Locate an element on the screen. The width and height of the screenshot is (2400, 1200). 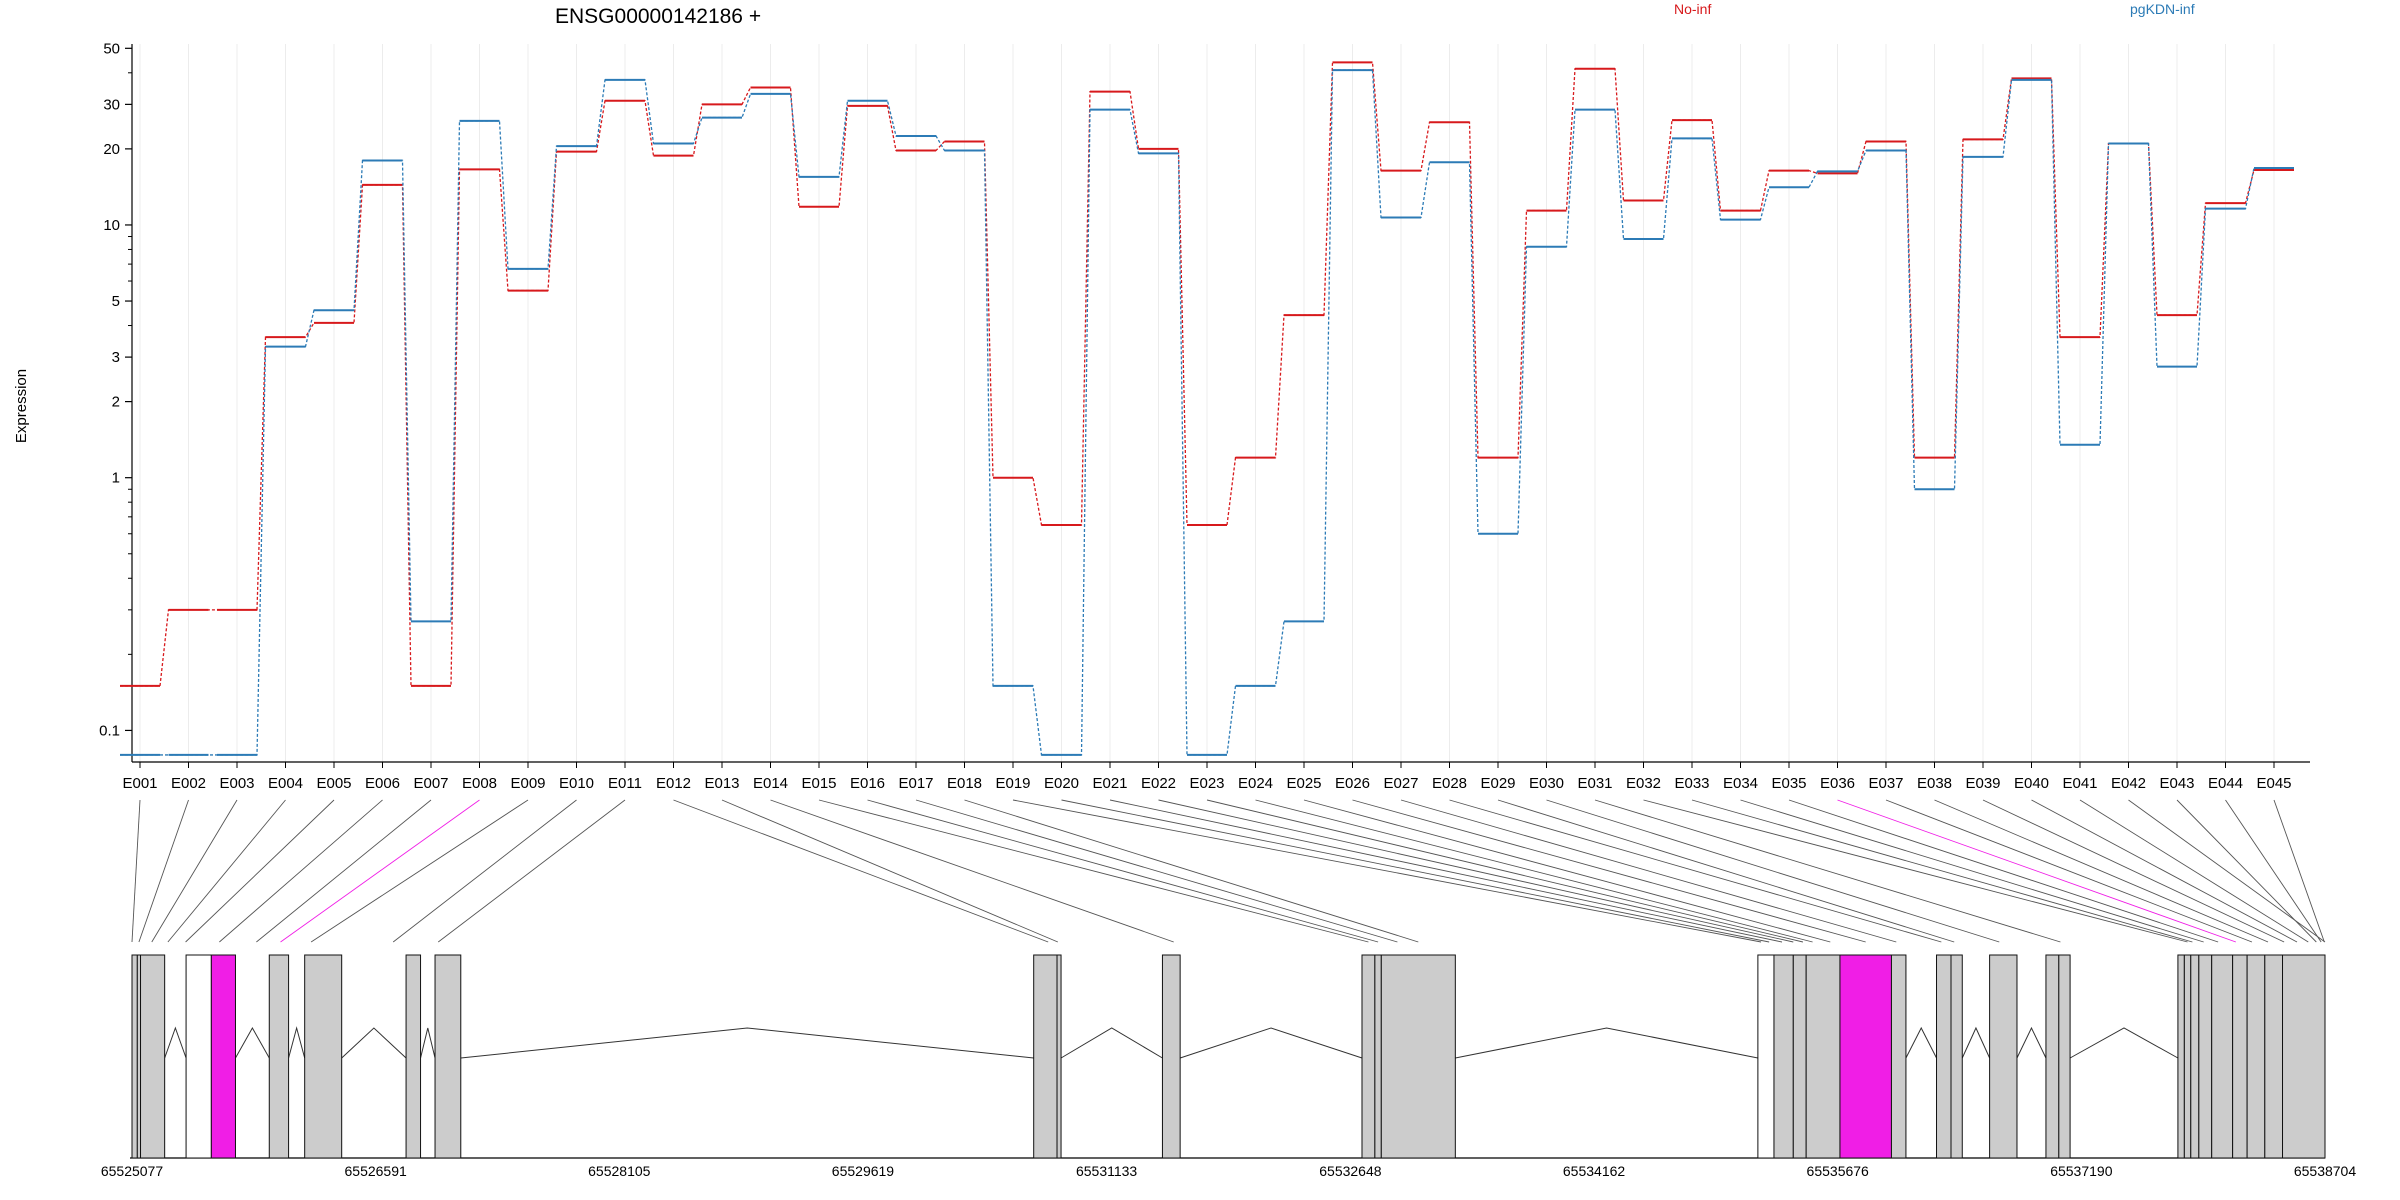
y-tick-label: 1 is located at coordinates (116, 478).